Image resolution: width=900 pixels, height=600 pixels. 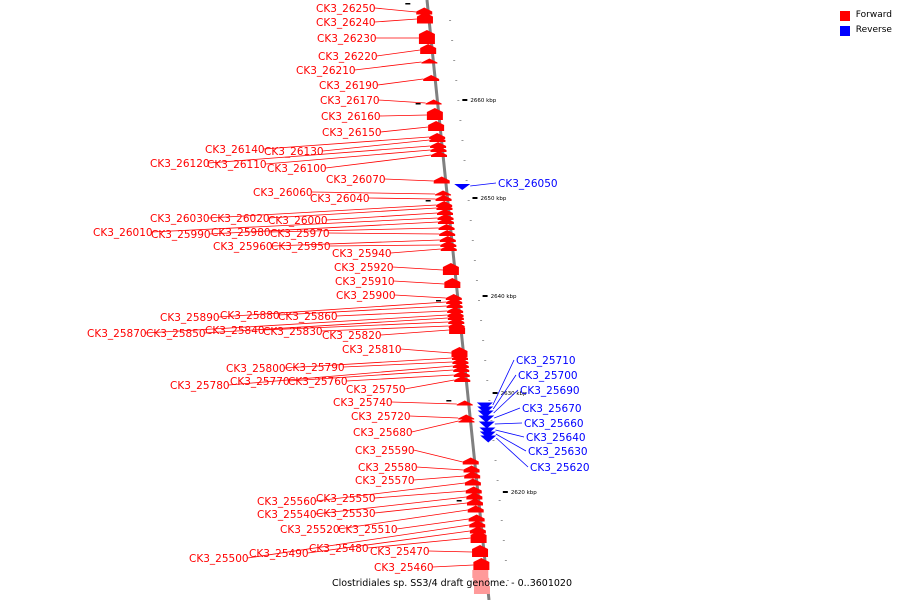 I want to click on gene-label-forward: CK3_25840, so click(x=235, y=331).